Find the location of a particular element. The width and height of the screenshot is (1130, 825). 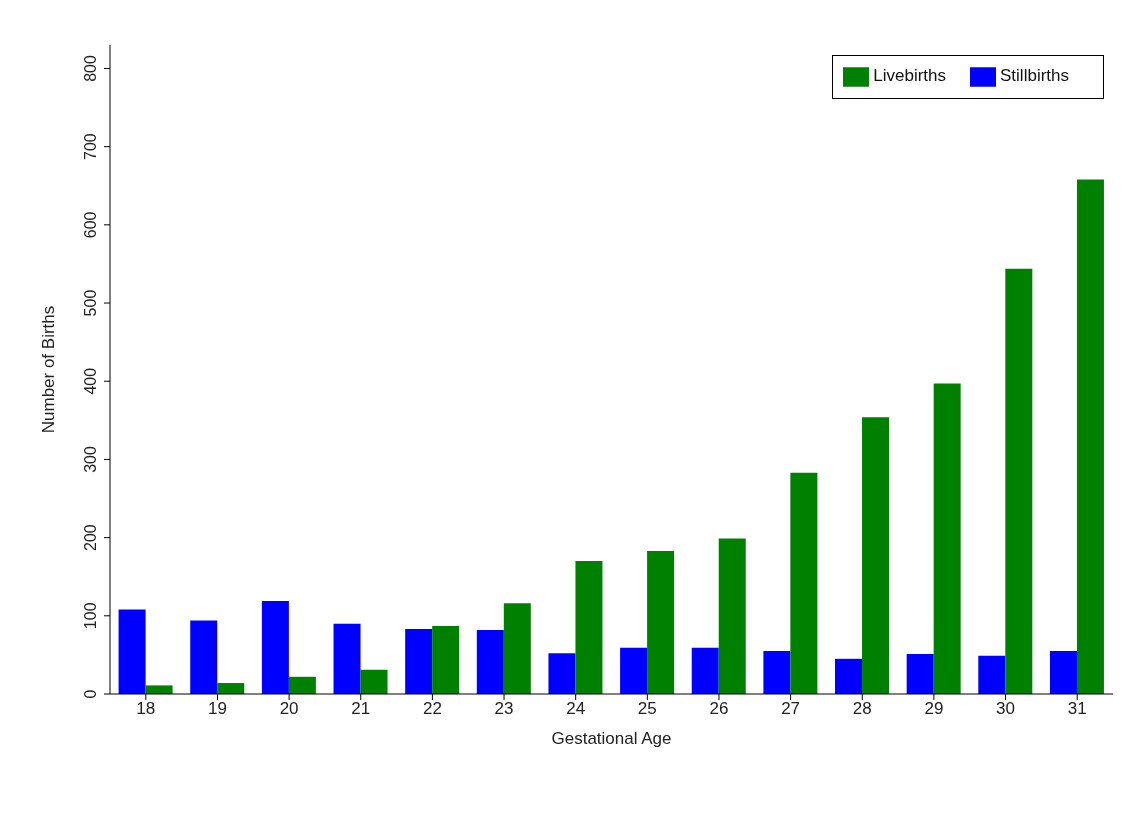

x-tick-label: 23 is located at coordinates (504, 709).